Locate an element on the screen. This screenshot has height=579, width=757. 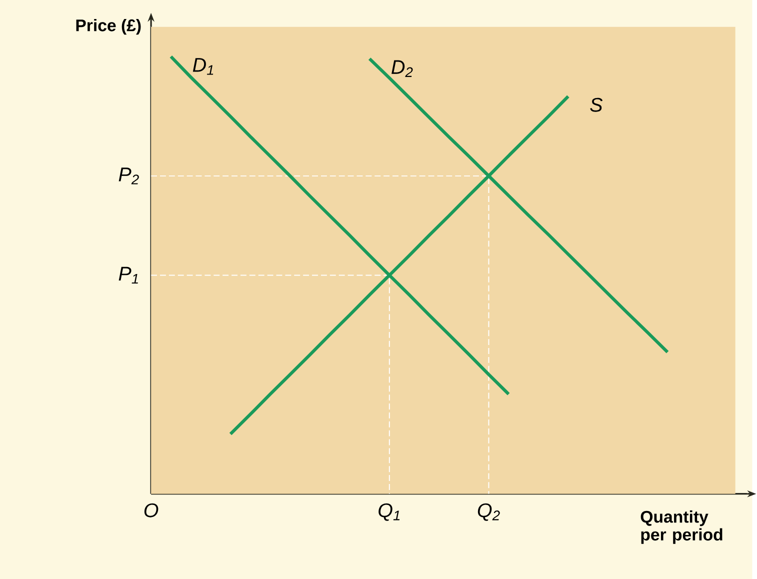
series-label: D$_{2}$ is located at coordinates (402, 68).